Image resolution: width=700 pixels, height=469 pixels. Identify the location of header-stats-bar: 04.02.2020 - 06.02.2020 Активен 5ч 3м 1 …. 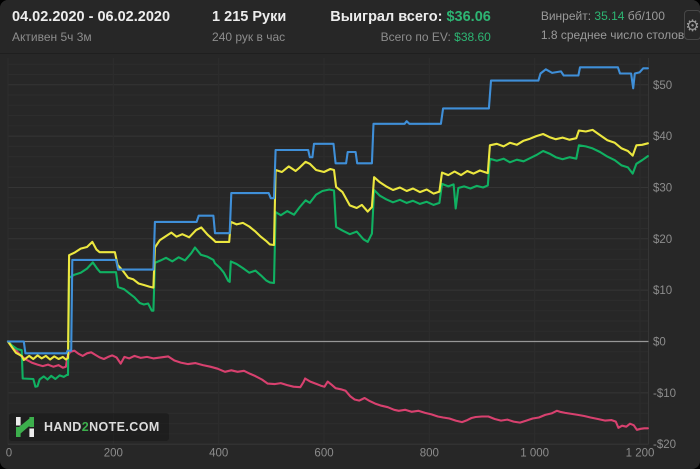
(350, 27).